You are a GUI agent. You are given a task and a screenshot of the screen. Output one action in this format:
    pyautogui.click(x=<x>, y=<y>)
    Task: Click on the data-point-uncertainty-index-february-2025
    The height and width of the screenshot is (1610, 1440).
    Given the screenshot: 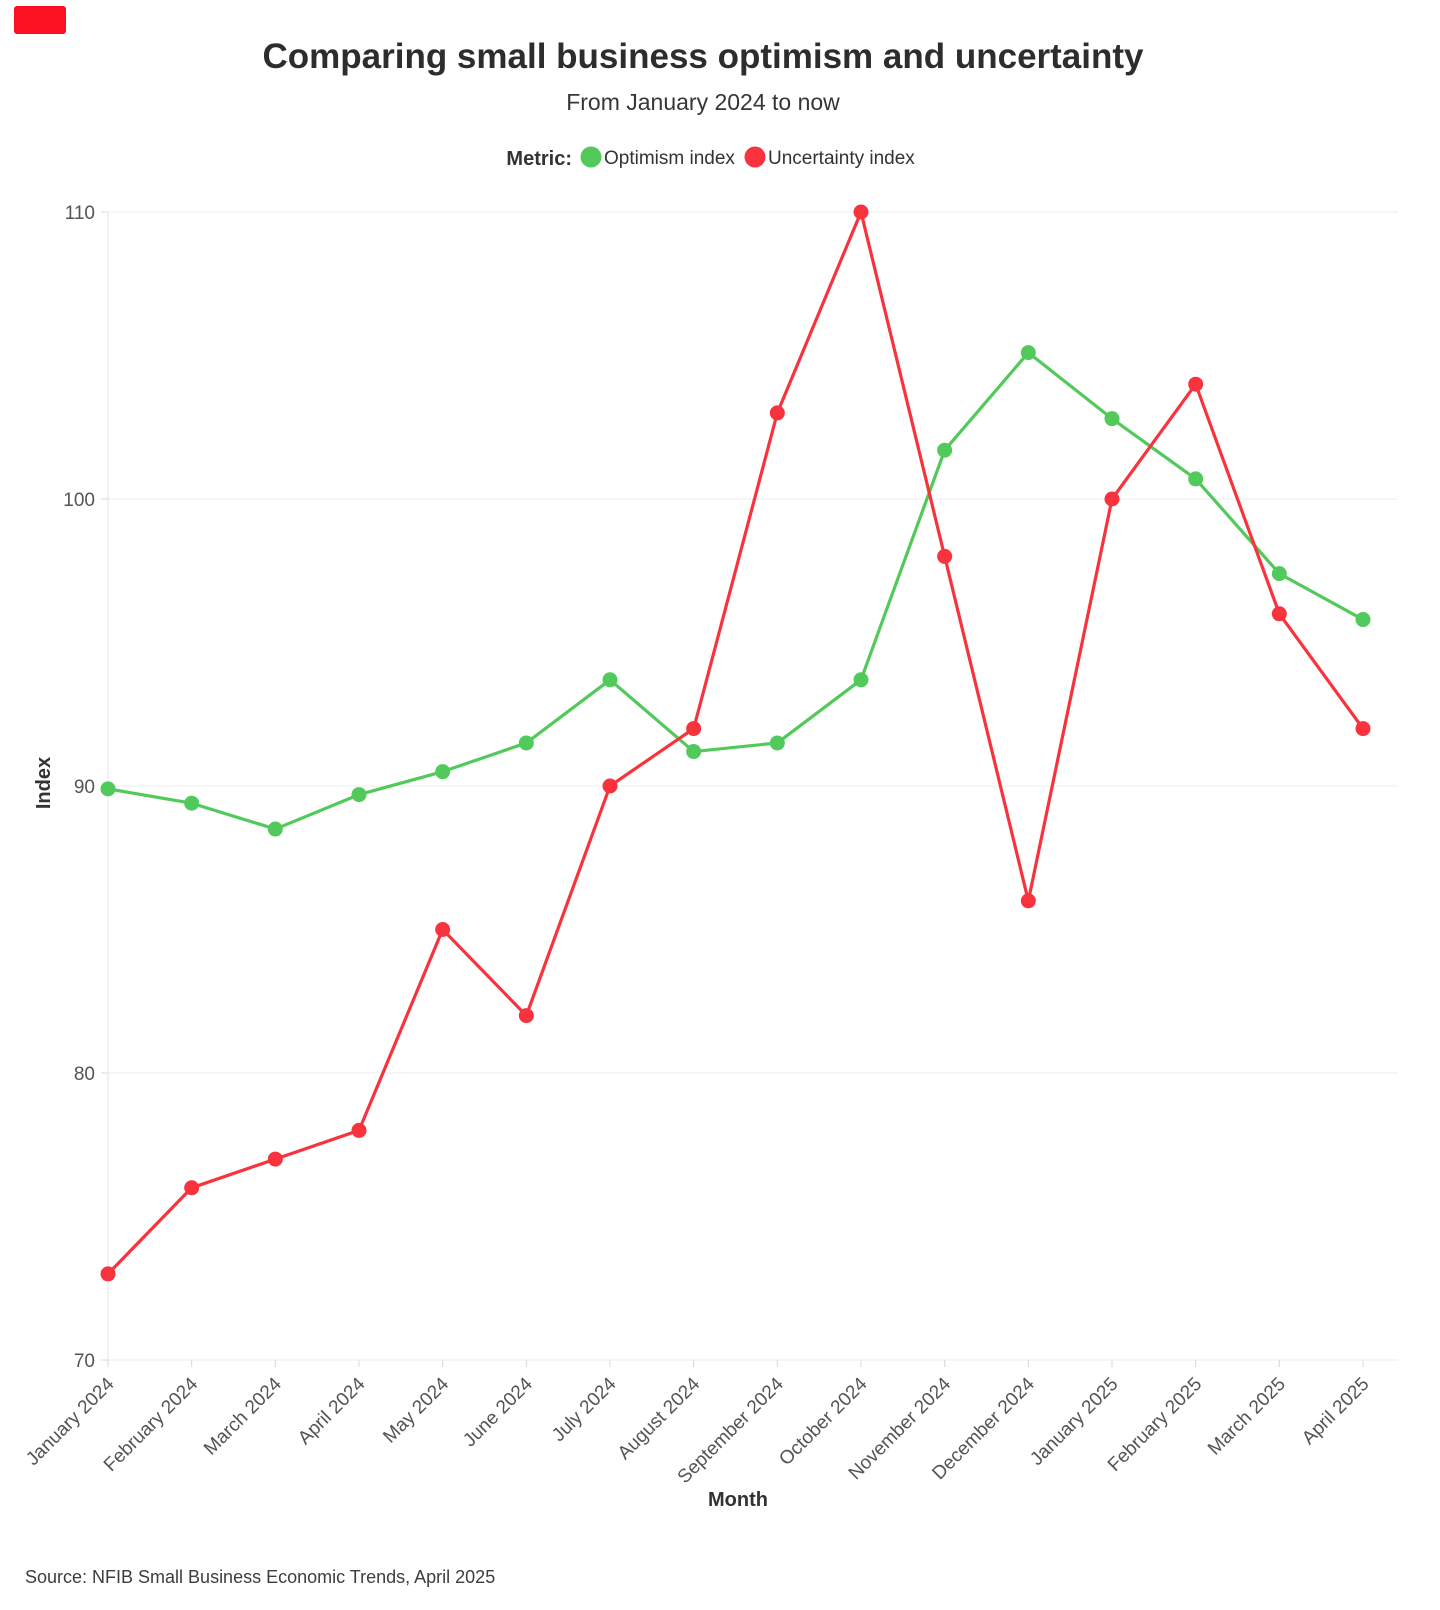 What is the action you would take?
    pyautogui.click(x=1196, y=384)
    